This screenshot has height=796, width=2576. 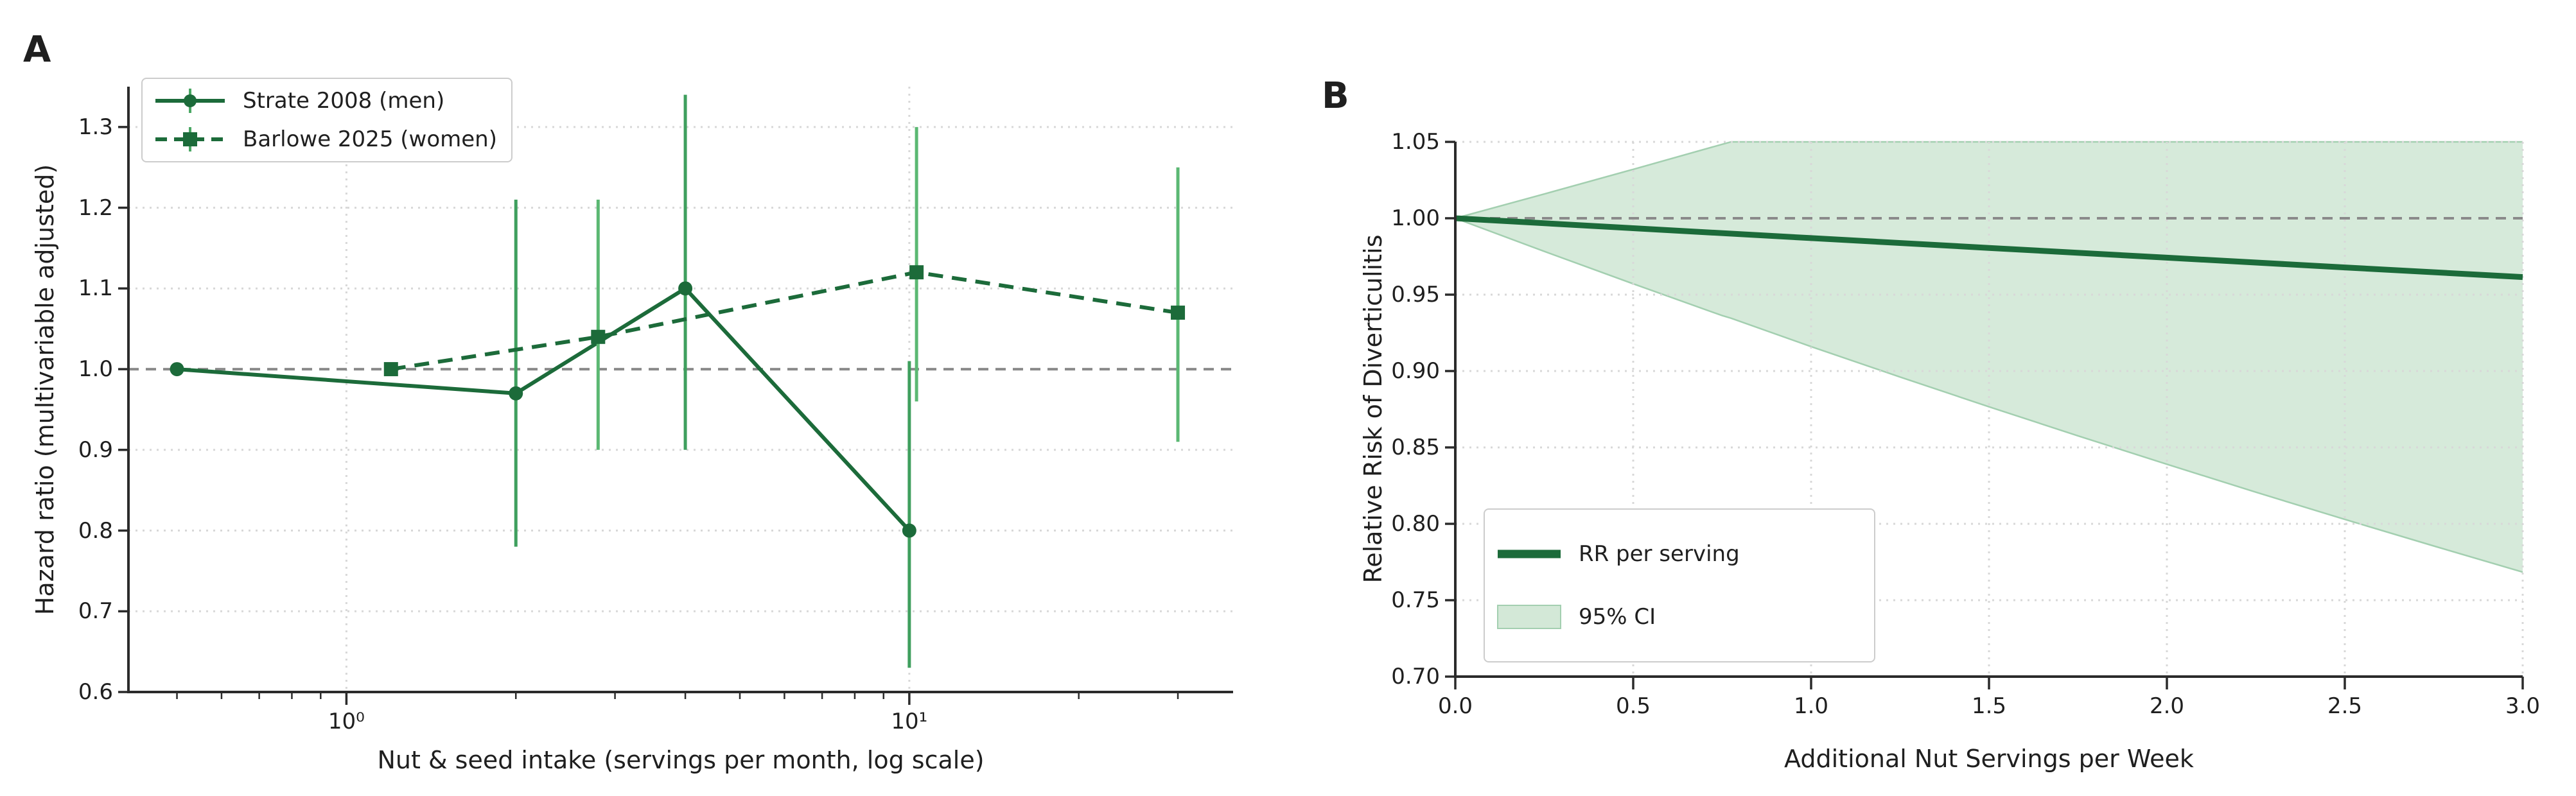 I want to click on rr-per-serving-line, so click(x=1989, y=248).